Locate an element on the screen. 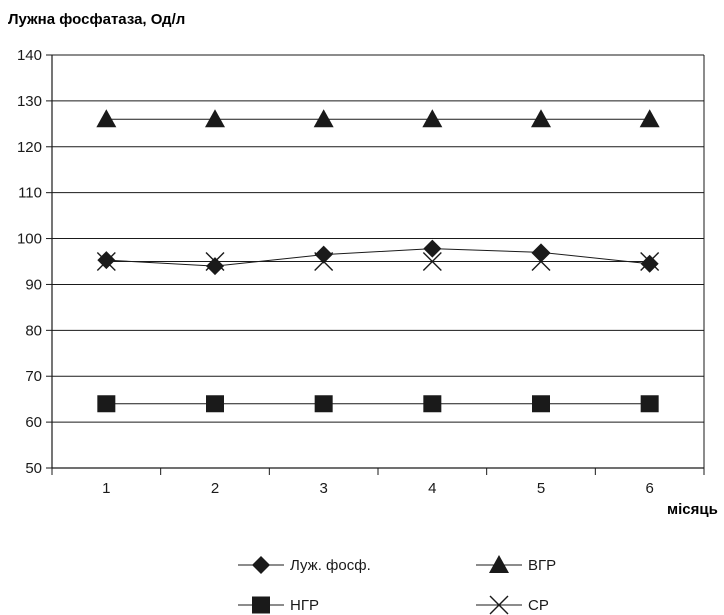  x-axis-title: місяць is located at coordinates (692, 509).